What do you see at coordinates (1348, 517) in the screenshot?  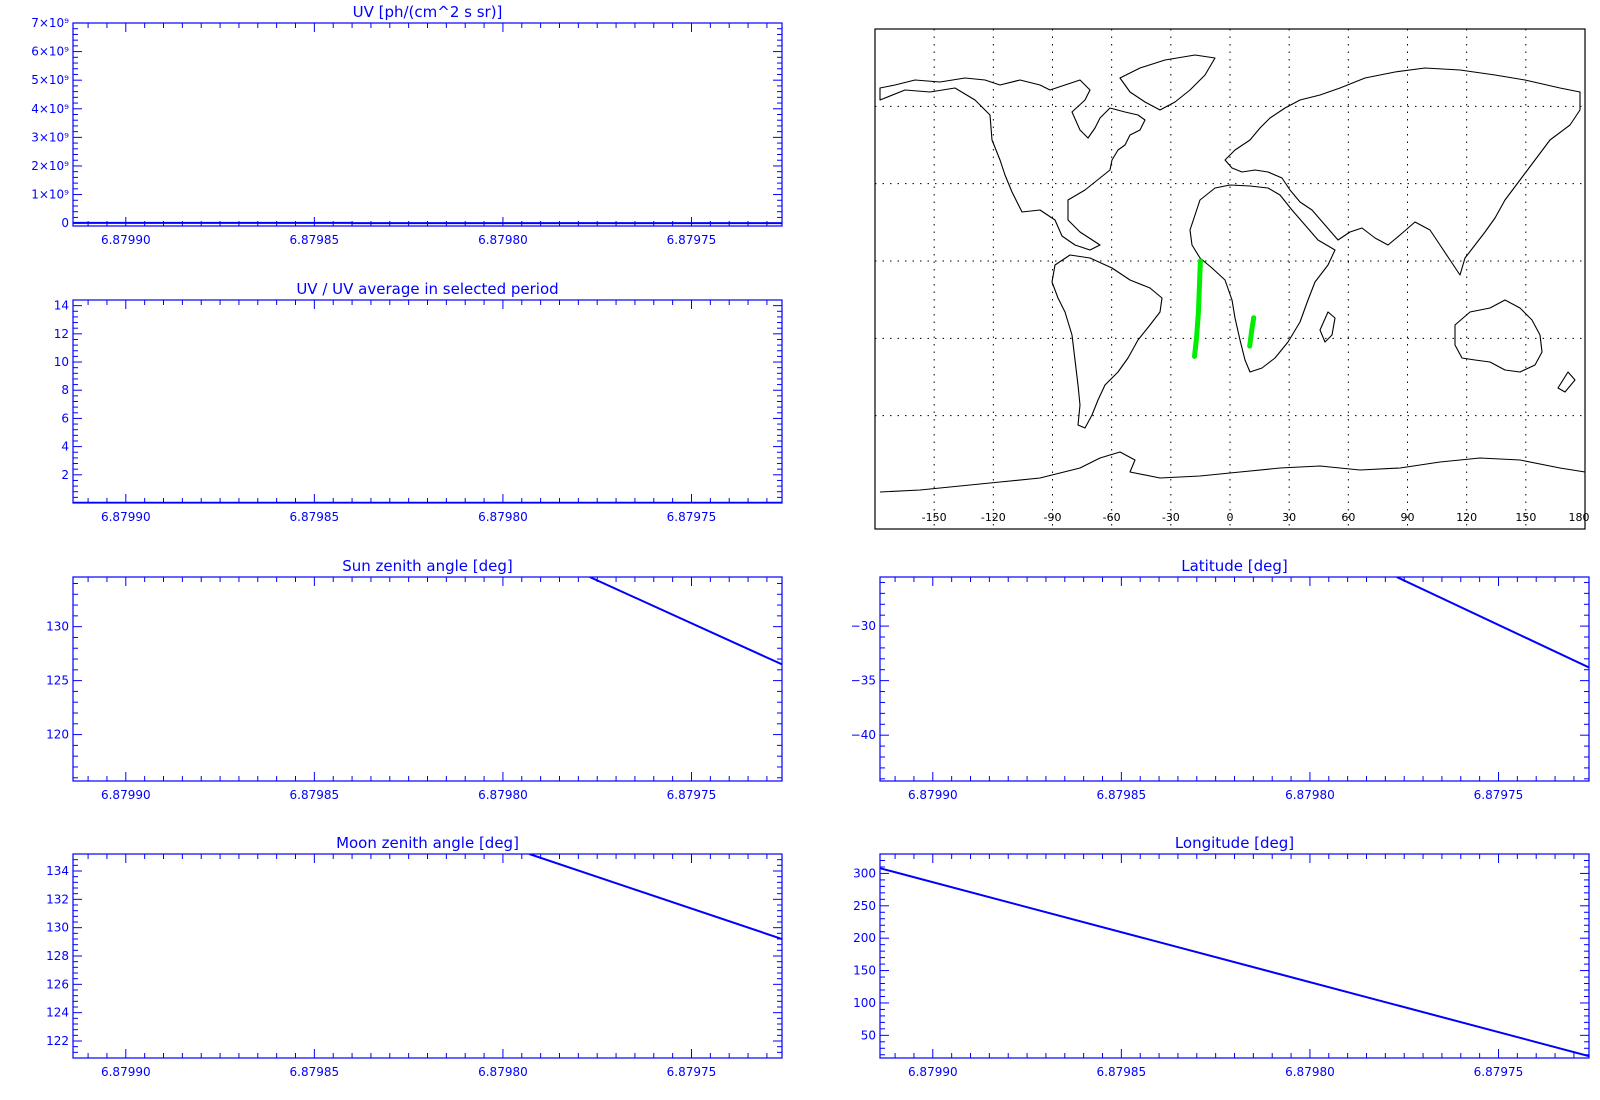 I see `map-lon-label: 60` at bounding box center [1348, 517].